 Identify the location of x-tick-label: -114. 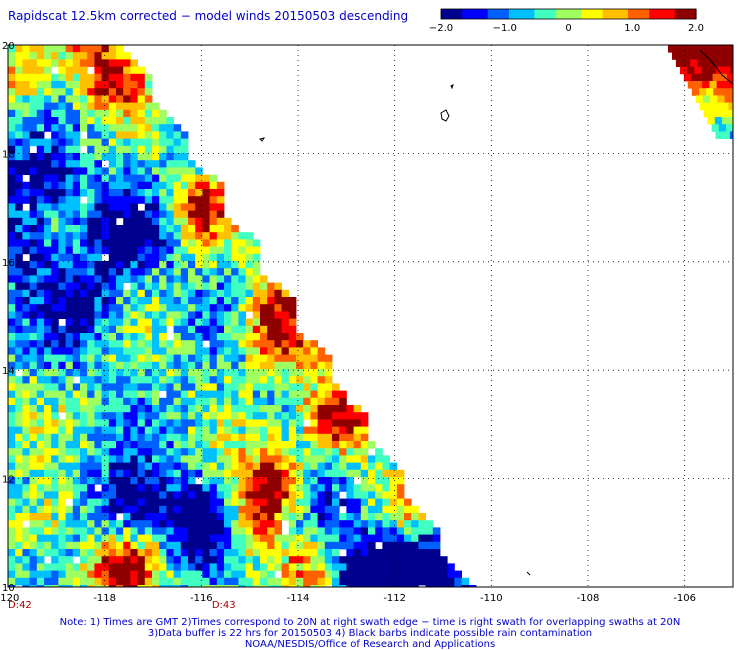
(298, 598).